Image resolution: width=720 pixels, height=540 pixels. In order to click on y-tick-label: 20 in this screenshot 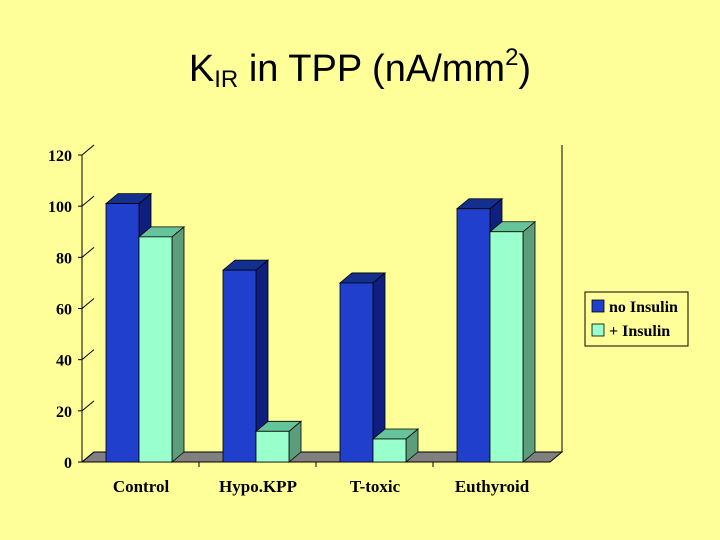, I will do `click(64, 412)`.